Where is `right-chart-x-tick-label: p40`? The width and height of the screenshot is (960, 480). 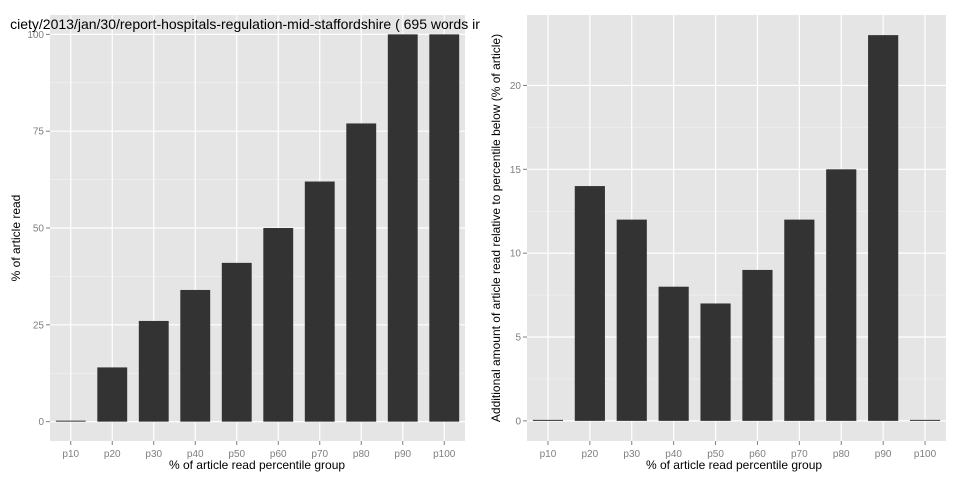 right-chart-x-tick-label: p40 is located at coordinates (673, 454).